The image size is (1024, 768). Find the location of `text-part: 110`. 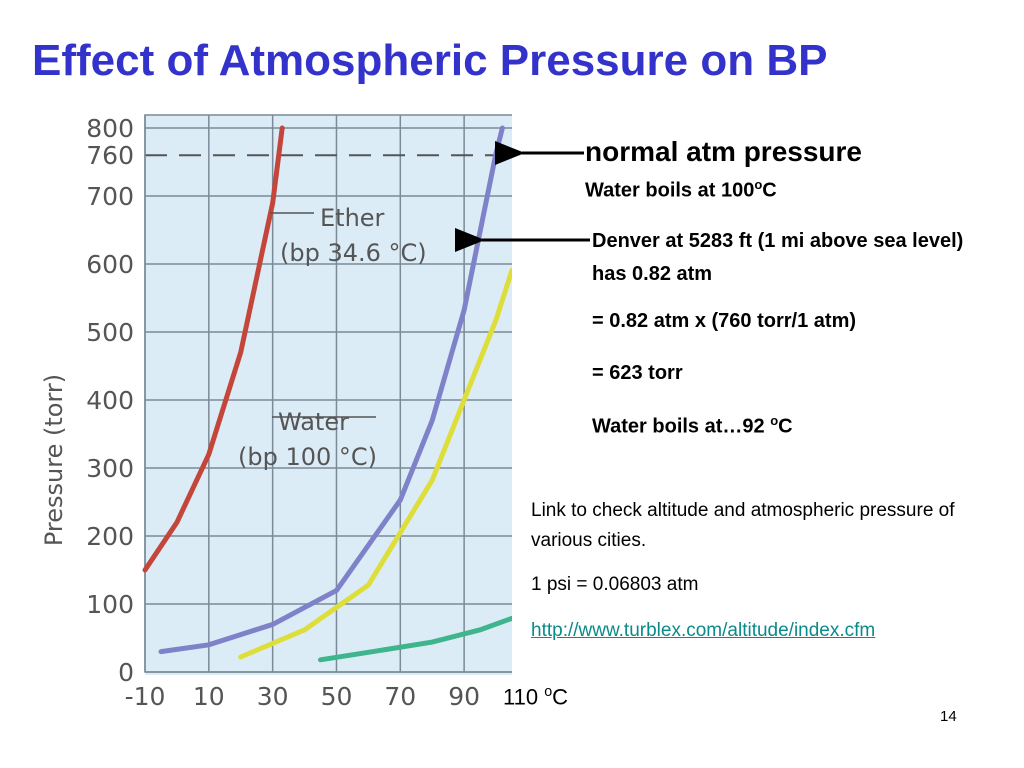

text-part: 110 is located at coordinates (524, 697).